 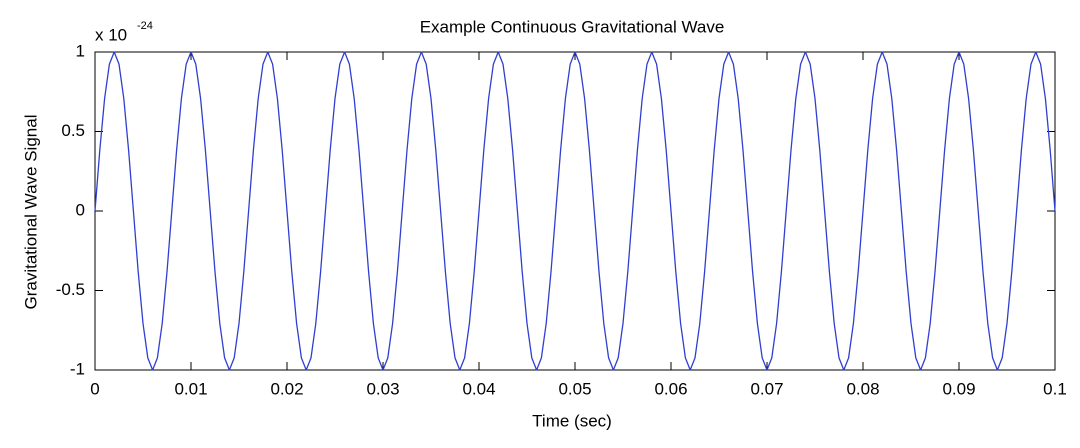 What do you see at coordinates (1055, 388) in the screenshot?
I see `x-tick-label: 0.1` at bounding box center [1055, 388].